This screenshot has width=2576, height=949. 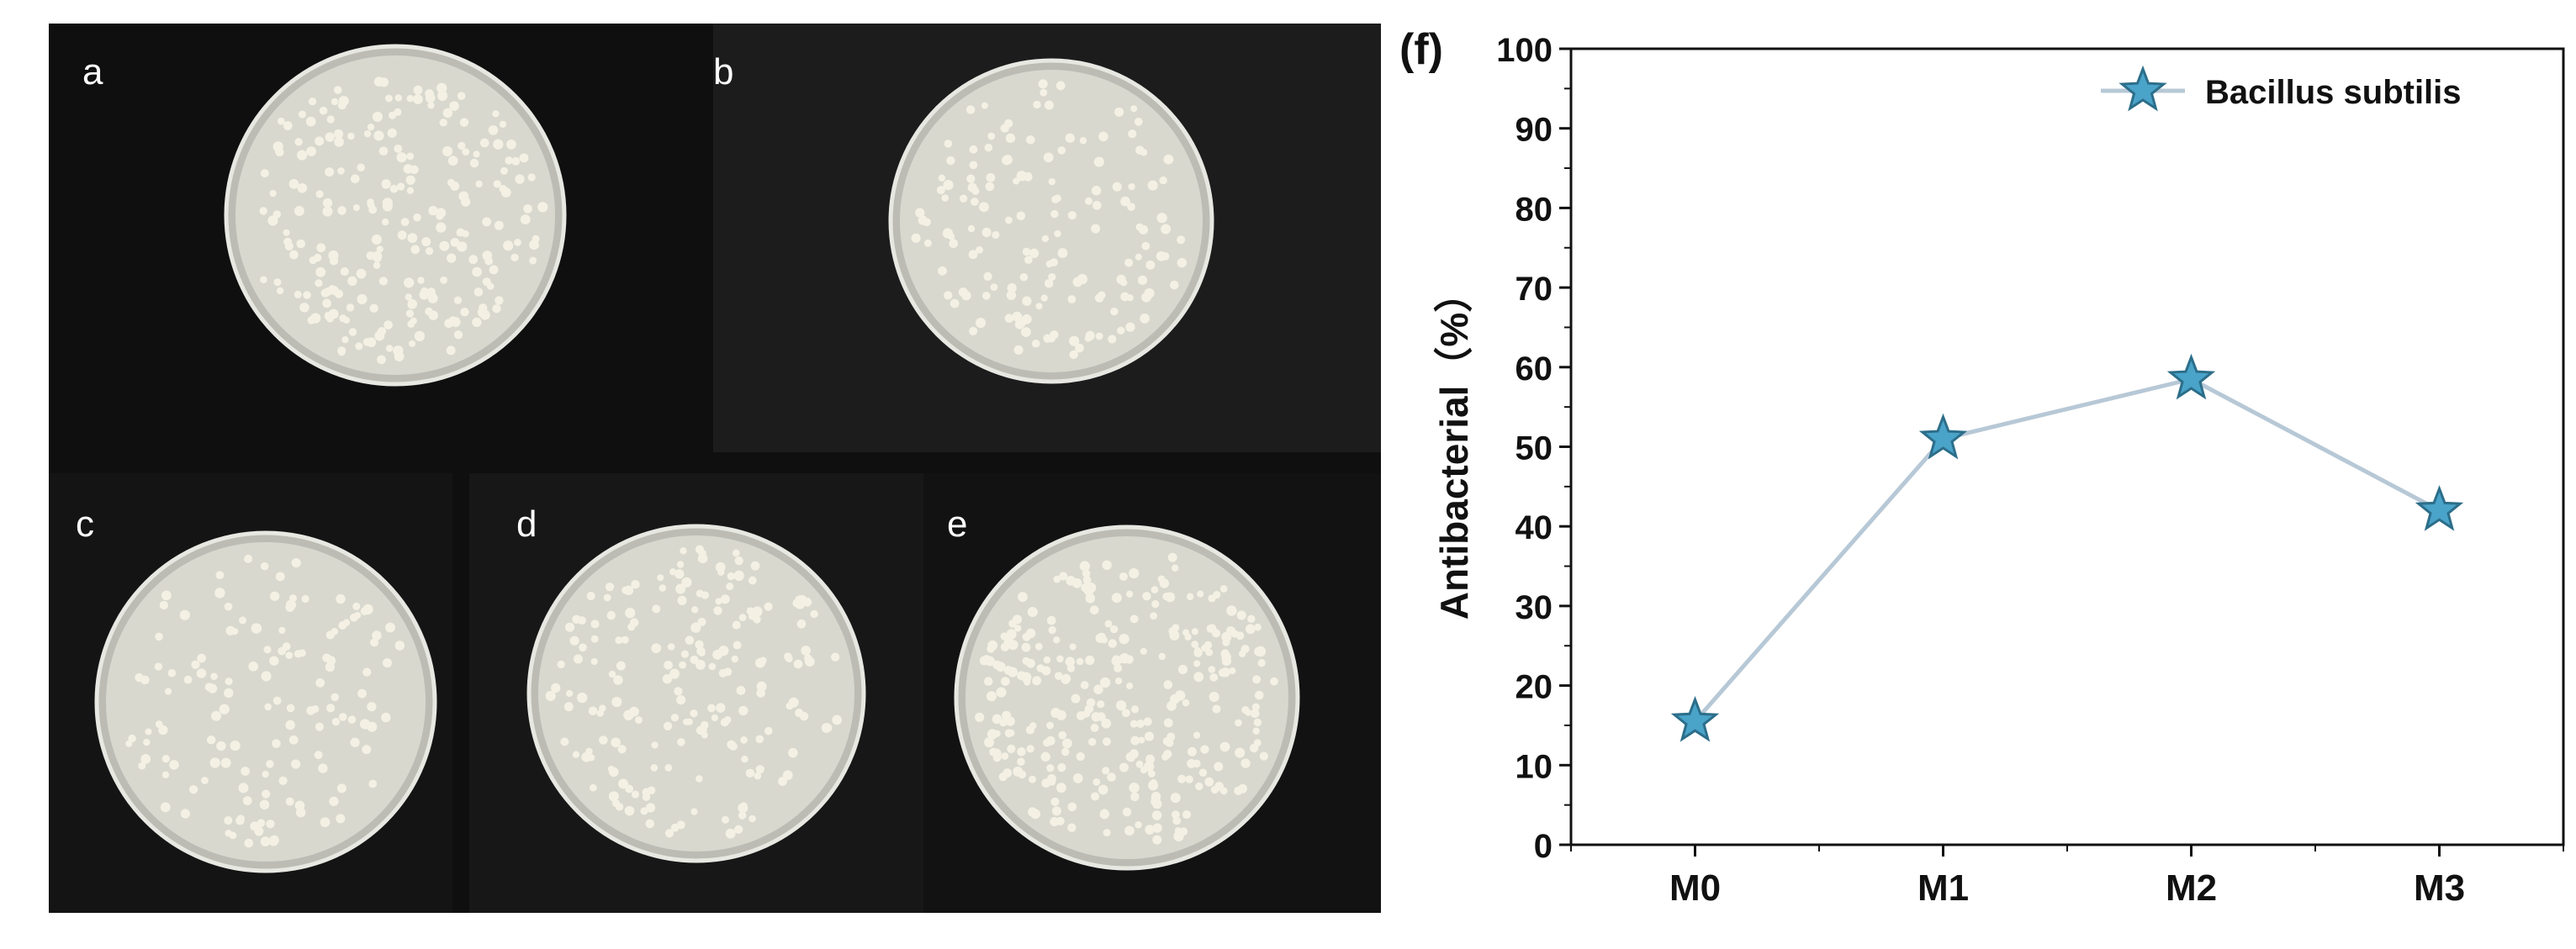 What do you see at coordinates (1534, 369) in the screenshot?
I see `y-tick-label: 60` at bounding box center [1534, 369].